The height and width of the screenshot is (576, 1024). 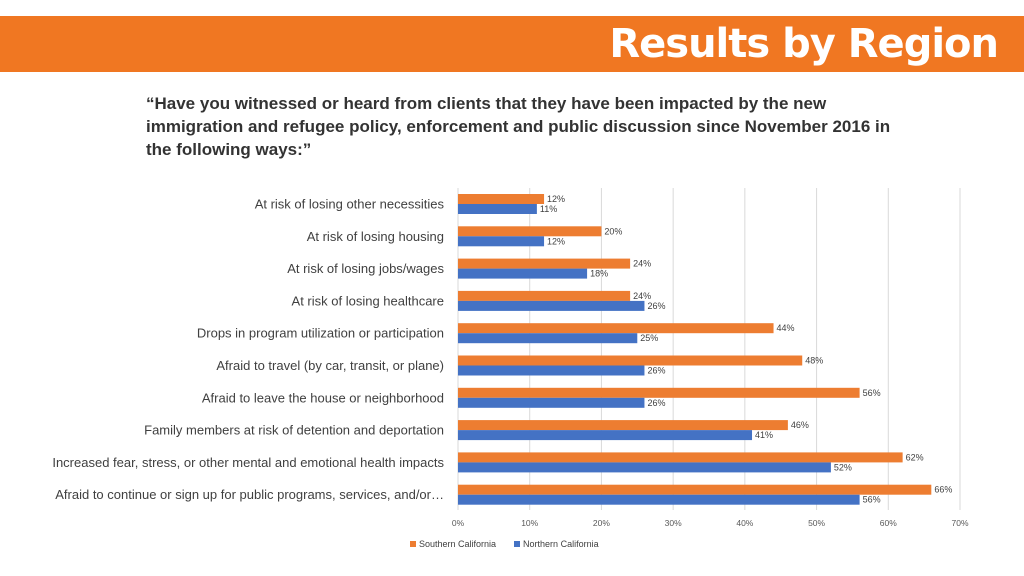 I want to click on value-label-northern: 41%, so click(x=764, y=435).